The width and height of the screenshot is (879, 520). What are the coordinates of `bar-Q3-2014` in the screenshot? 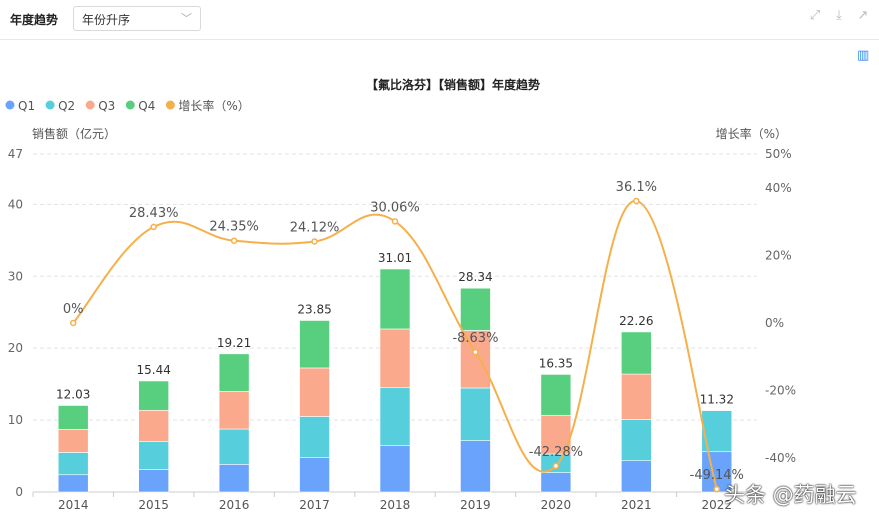 It's located at (73, 441).